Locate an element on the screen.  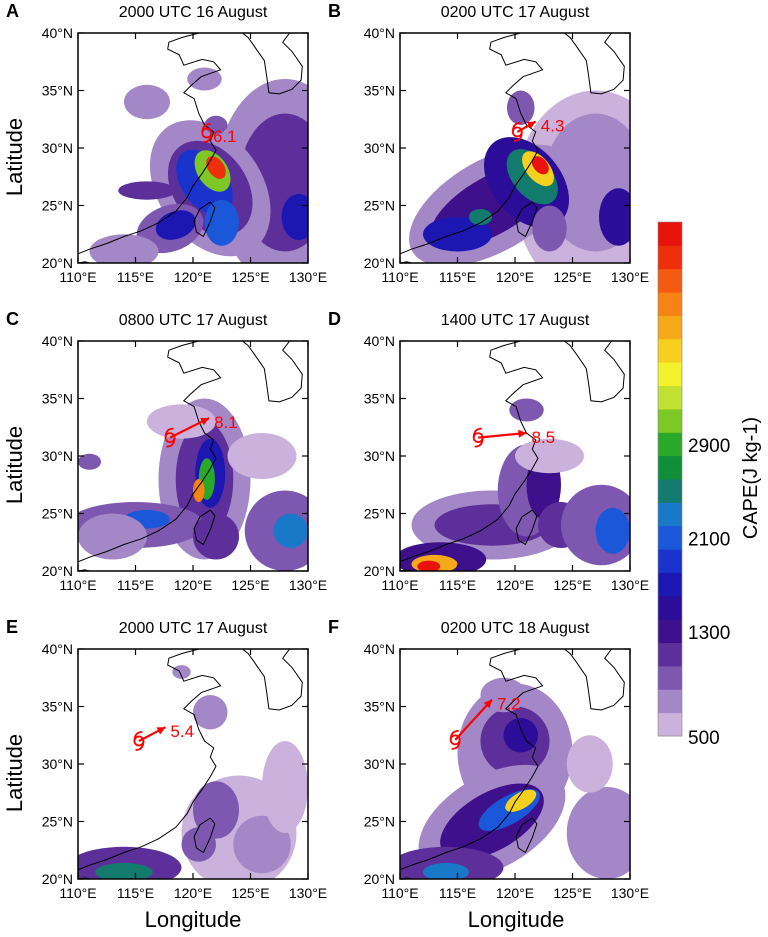
y-axis-label-row2: Latitude is located at coordinates (14, 465).